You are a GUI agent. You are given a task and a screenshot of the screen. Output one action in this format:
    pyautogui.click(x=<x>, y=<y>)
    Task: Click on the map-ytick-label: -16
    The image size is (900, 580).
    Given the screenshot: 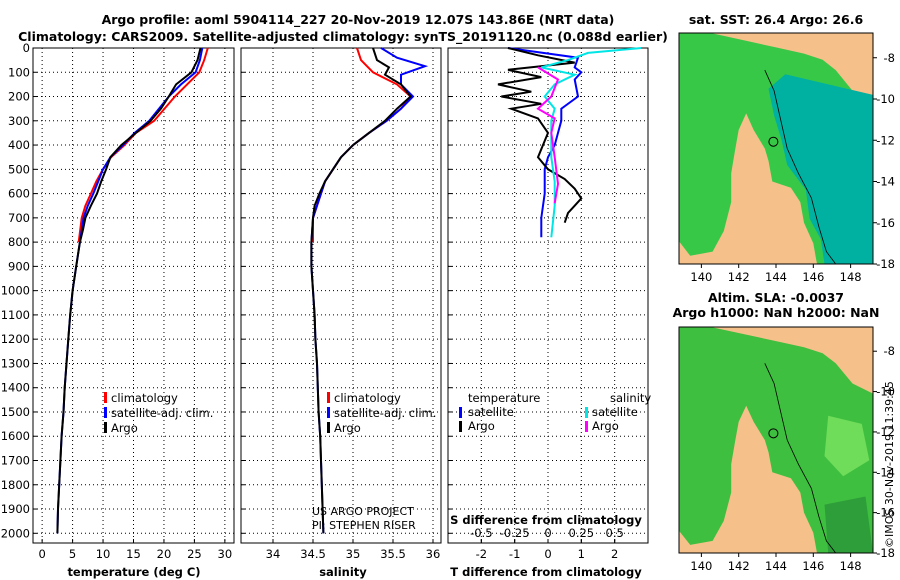 What is the action you would take?
    pyautogui.click(x=885, y=513)
    